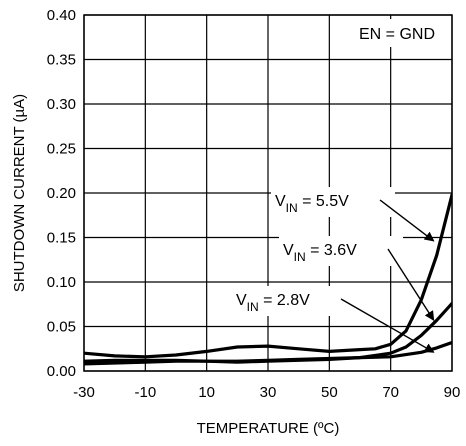 The height and width of the screenshot is (446, 466). What do you see at coordinates (61, 60) in the screenshot?
I see `y-tick-label: 0.35` at bounding box center [61, 60].